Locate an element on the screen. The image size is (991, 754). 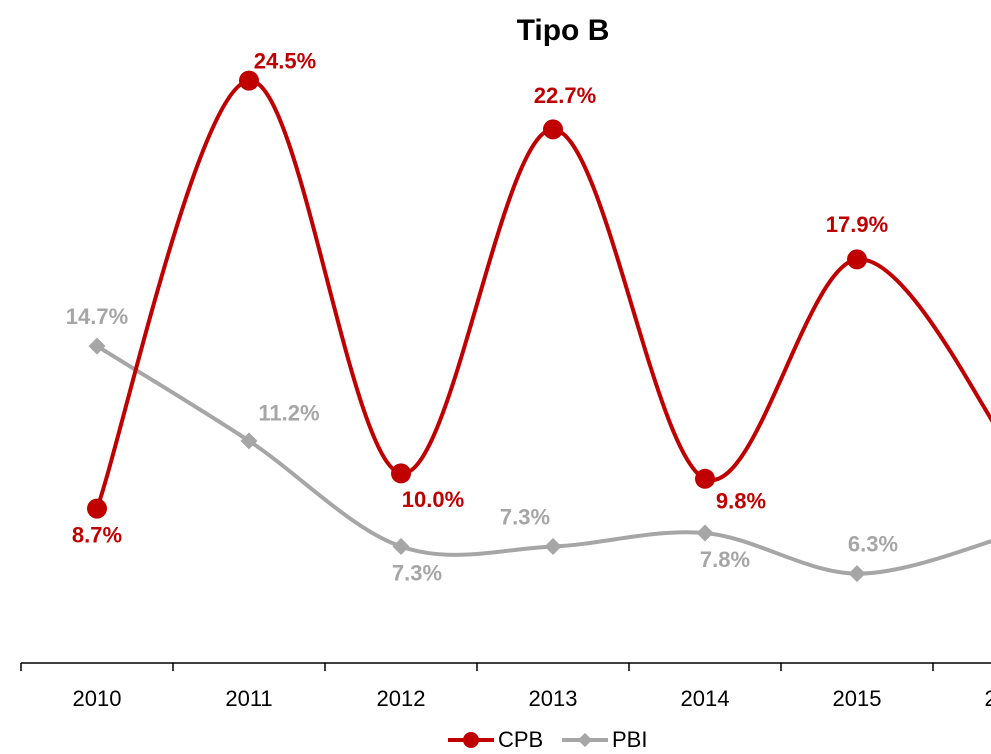
data-label: 7.8% is located at coordinates (725, 559).